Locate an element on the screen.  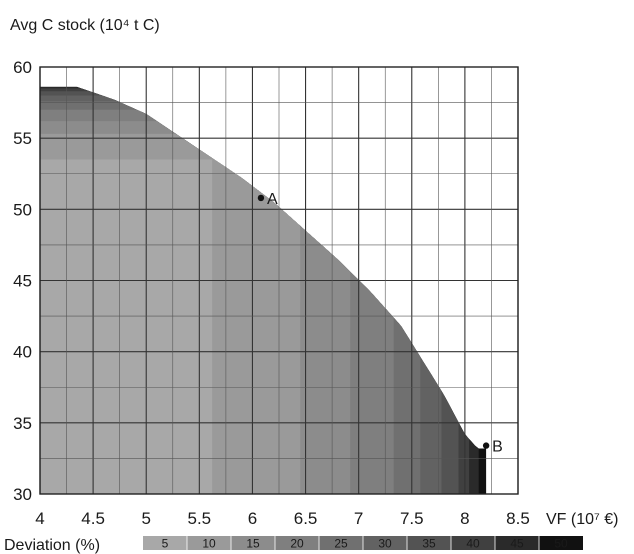
legend-label-35: 35 is located at coordinates (429, 544).